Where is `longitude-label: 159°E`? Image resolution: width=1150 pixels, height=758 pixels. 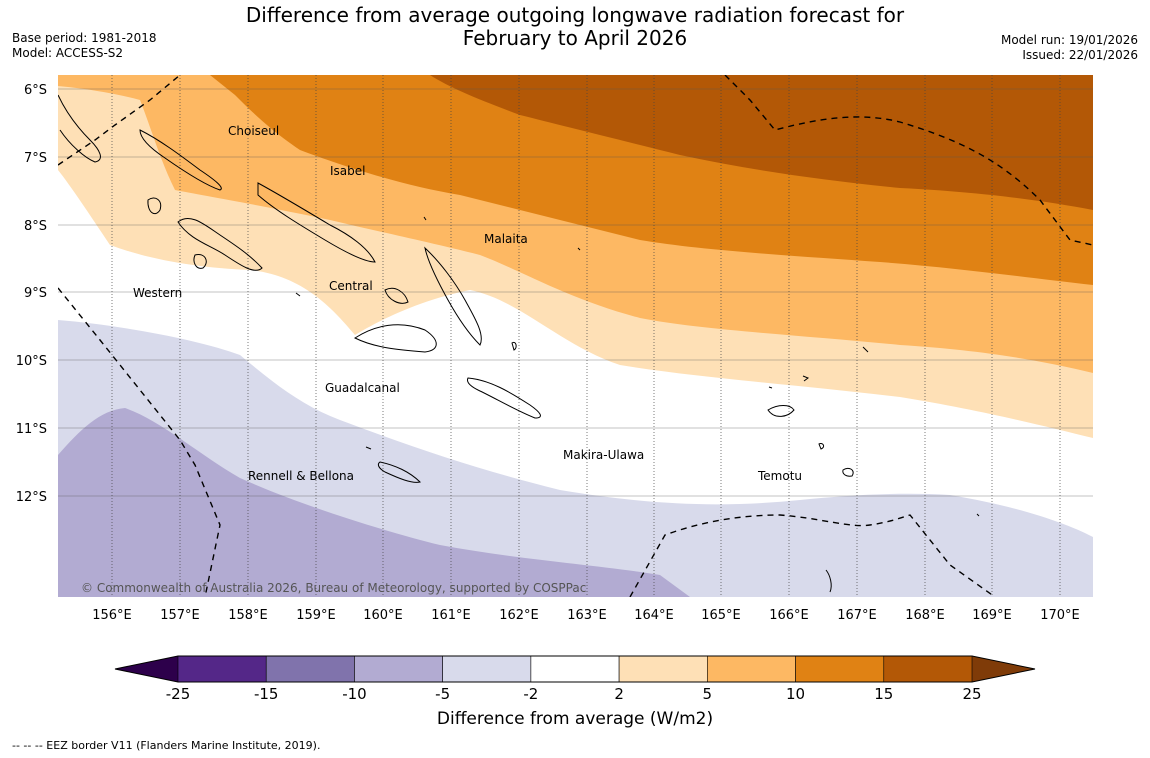 longitude-label: 159°E is located at coordinates (316, 615).